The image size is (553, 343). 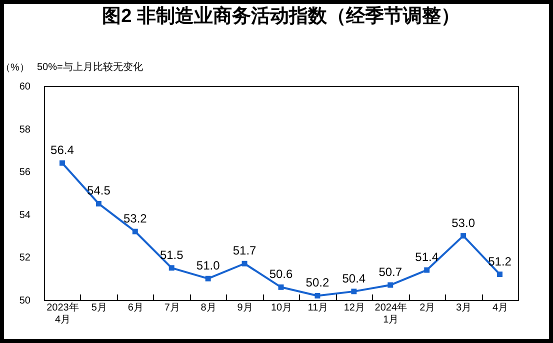 I want to click on x-tick-label: 8月, so click(x=208, y=308).